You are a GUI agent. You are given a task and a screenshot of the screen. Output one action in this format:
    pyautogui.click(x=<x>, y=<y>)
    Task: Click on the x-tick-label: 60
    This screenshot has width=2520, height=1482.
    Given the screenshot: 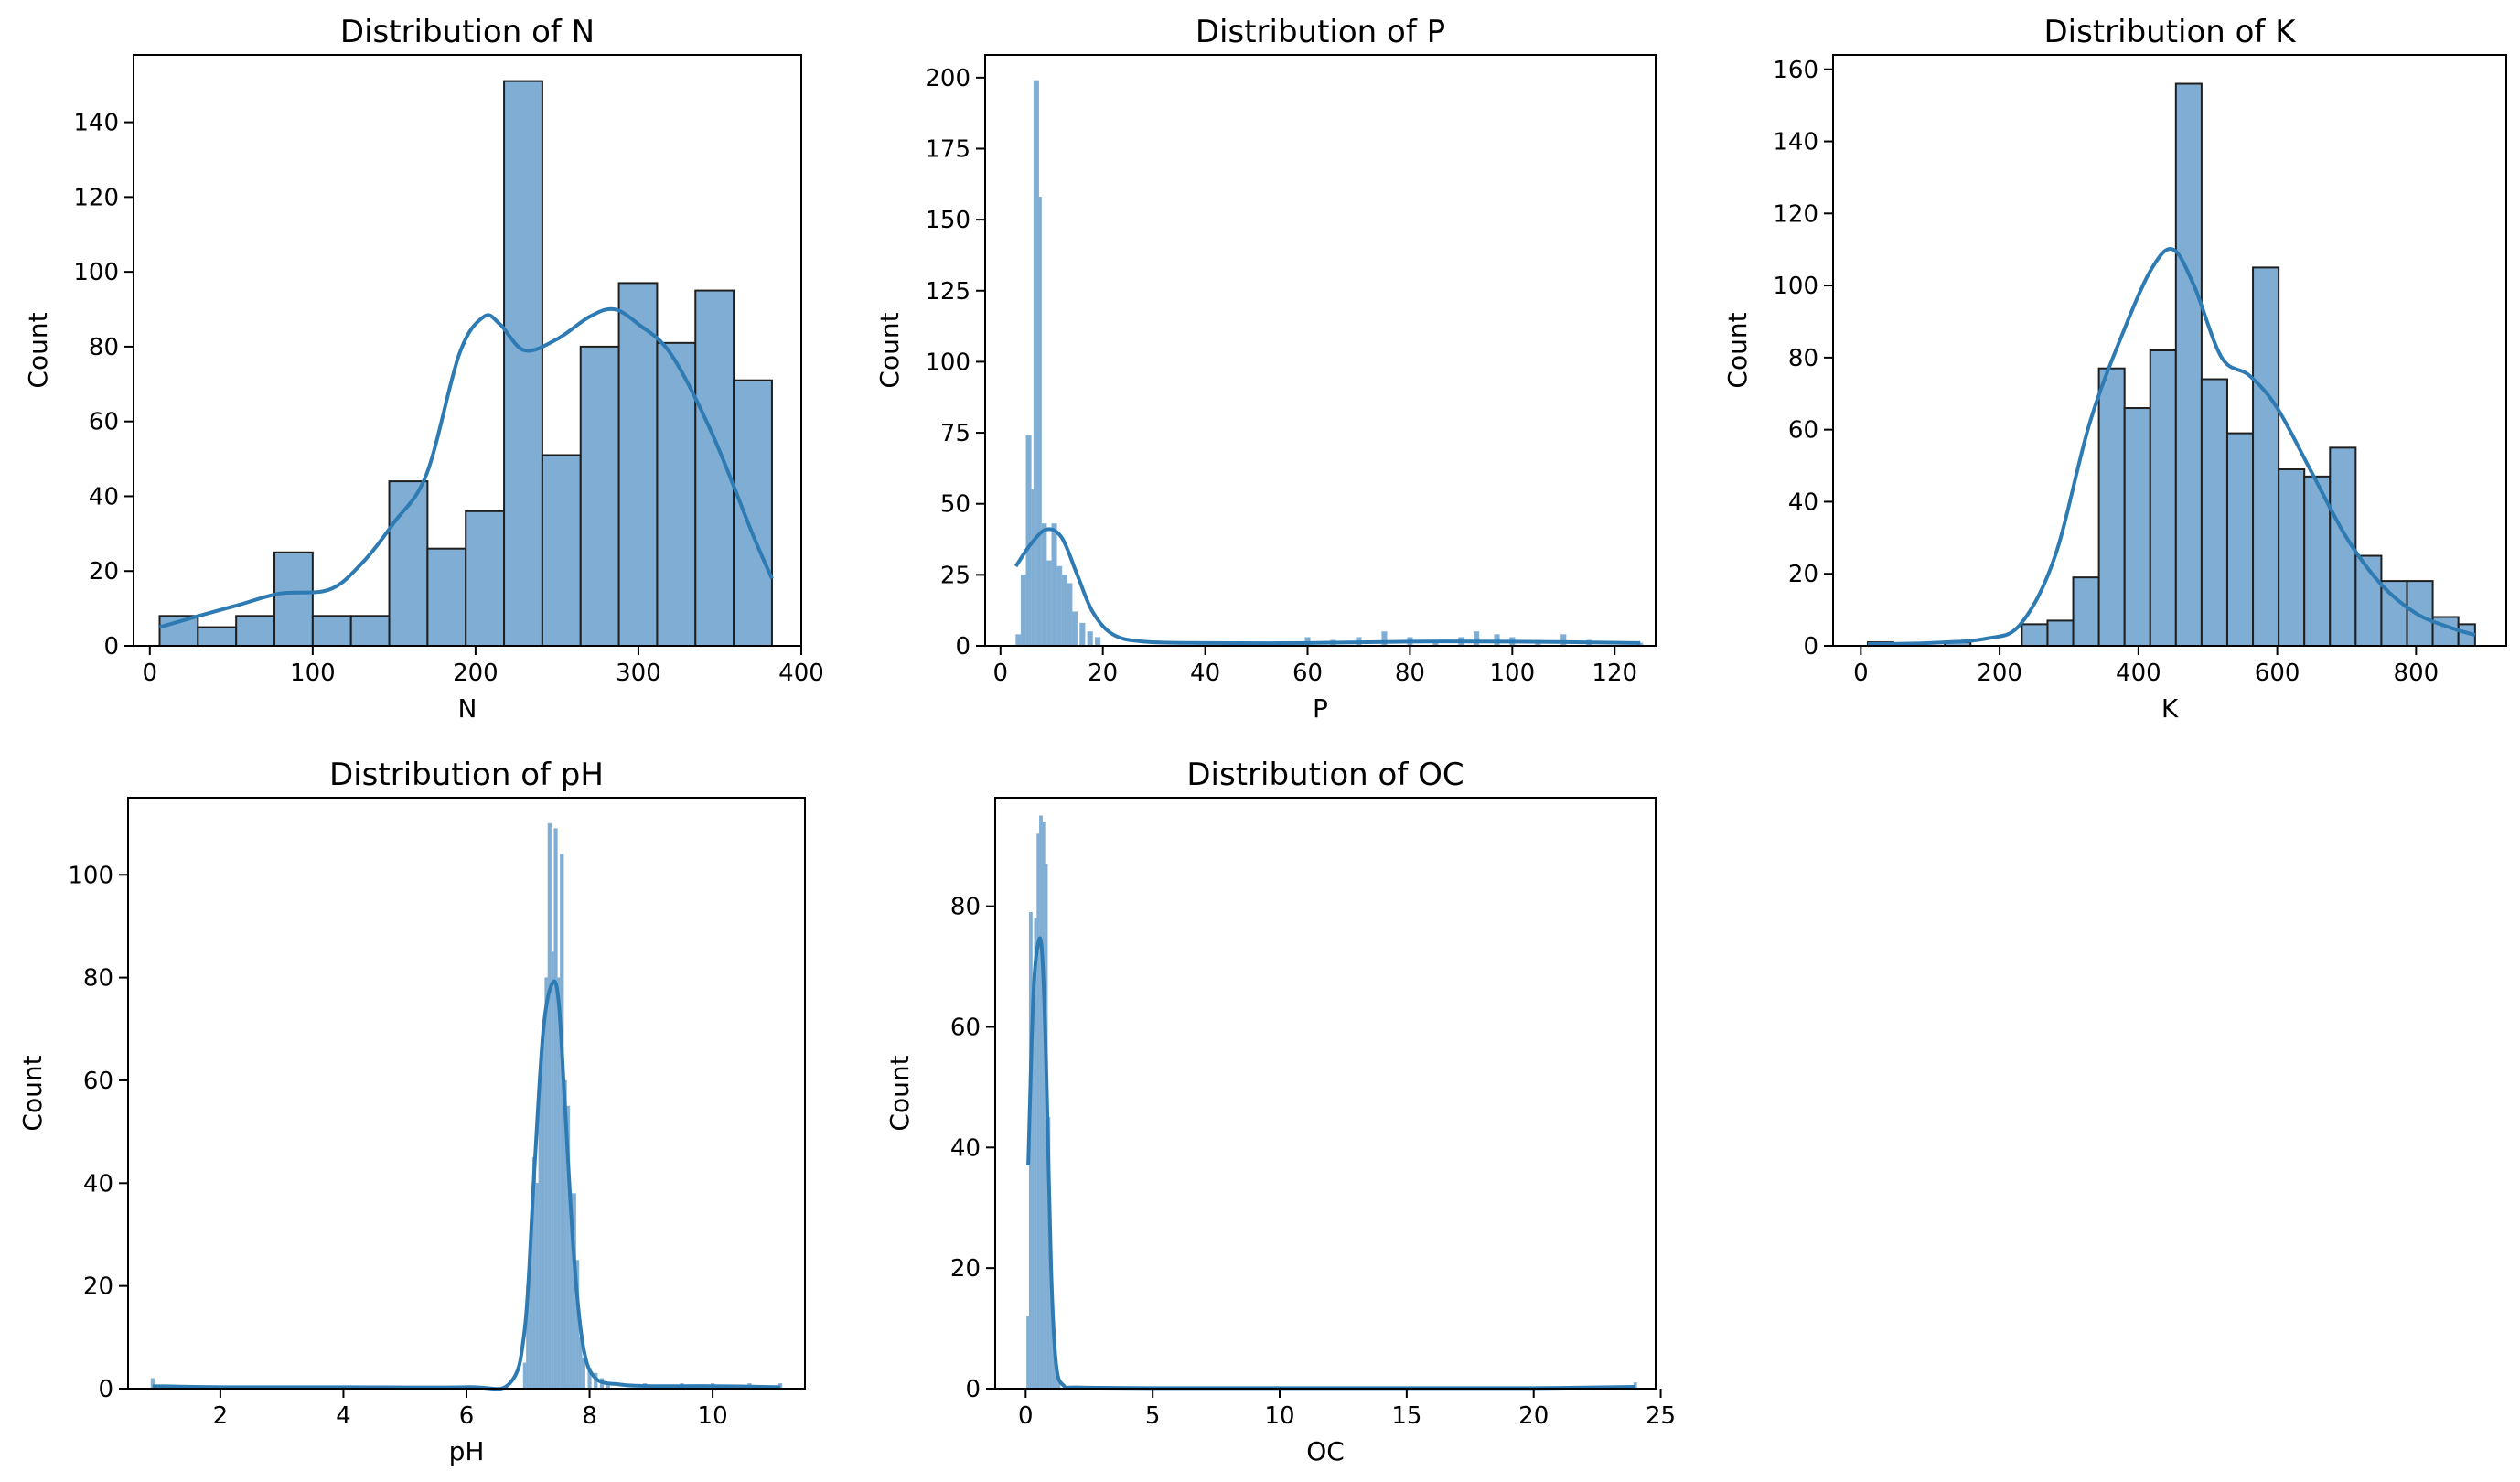 What is the action you would take?
    pyautogui.click(x=1307, y=674)
    